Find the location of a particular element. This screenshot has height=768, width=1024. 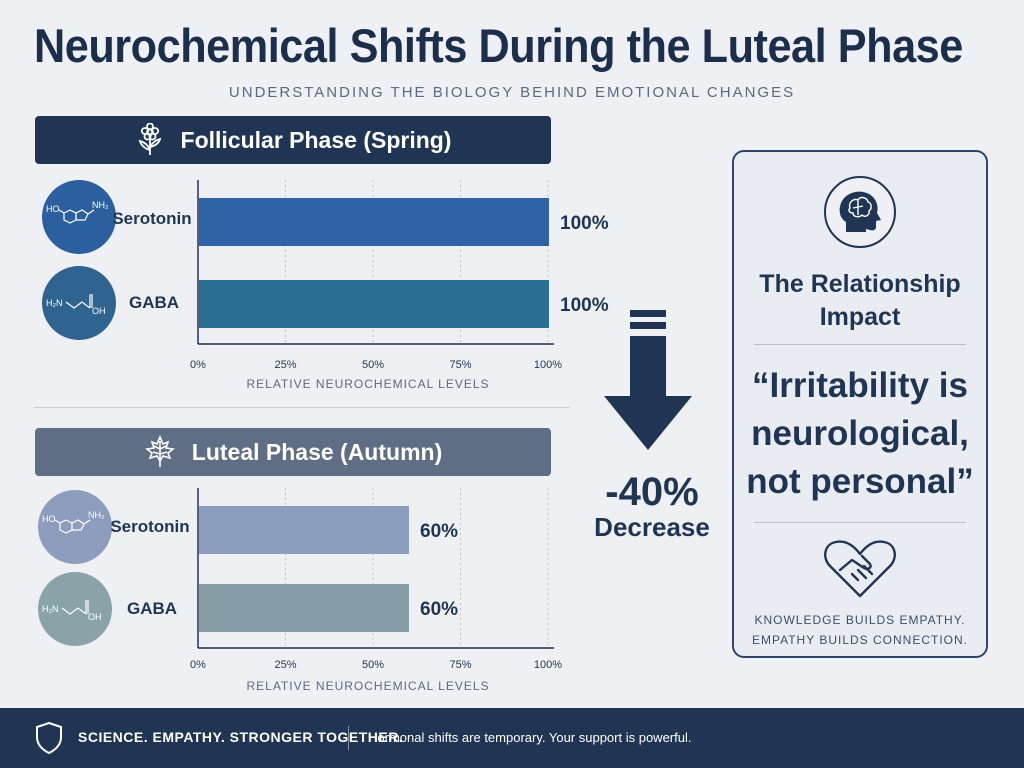

card-footnote-line: EMPATHY BUILDS CONNECTION. is located at coordinates (860, 640).